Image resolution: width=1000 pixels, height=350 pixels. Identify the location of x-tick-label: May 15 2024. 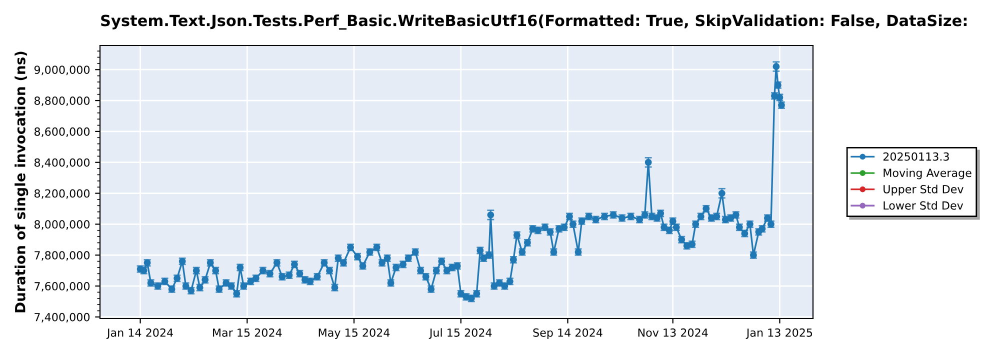
(354, 333).